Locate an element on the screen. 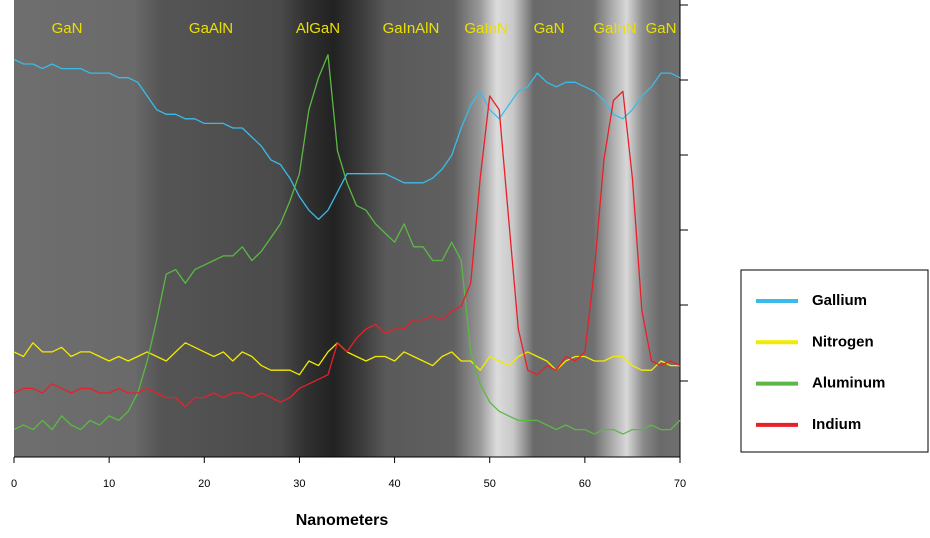 The height and width of the screenshot is (538, 930). x-axis-label: Nanometers is located at coordinates (342, 520).